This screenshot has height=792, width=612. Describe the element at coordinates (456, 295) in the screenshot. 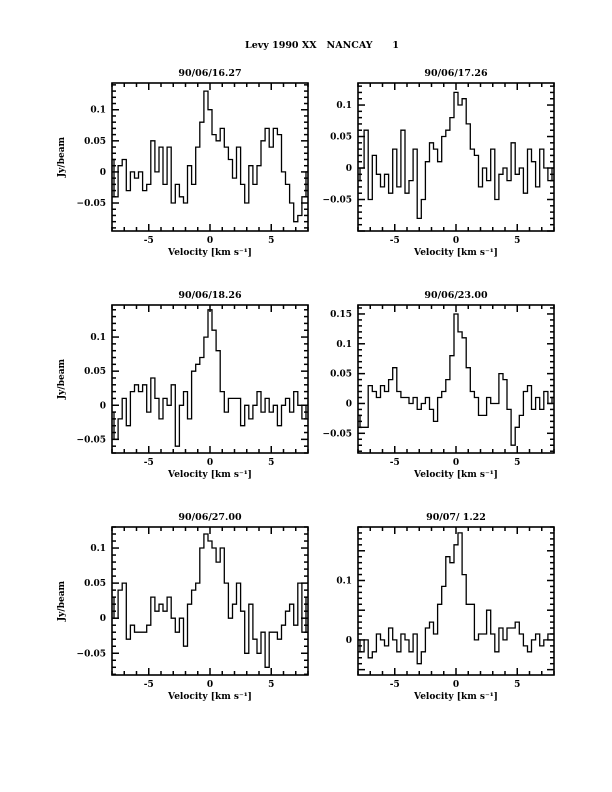

I see `panel-title: 90/06/23.00` at that location.